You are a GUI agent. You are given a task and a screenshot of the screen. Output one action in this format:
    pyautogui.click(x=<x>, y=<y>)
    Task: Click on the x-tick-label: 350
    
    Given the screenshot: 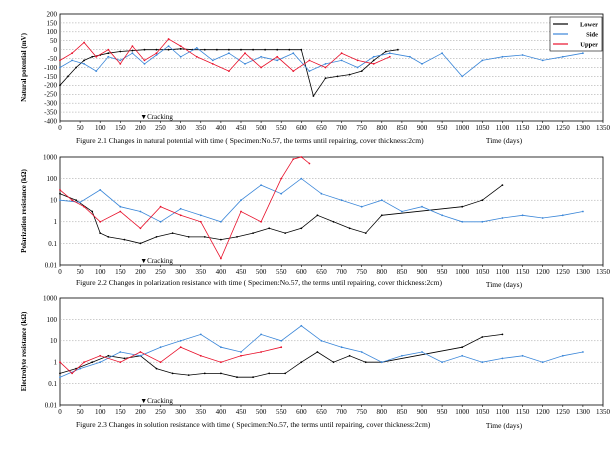 What is the action you would take?
    pyautogui.click(x=201, y=128)
    